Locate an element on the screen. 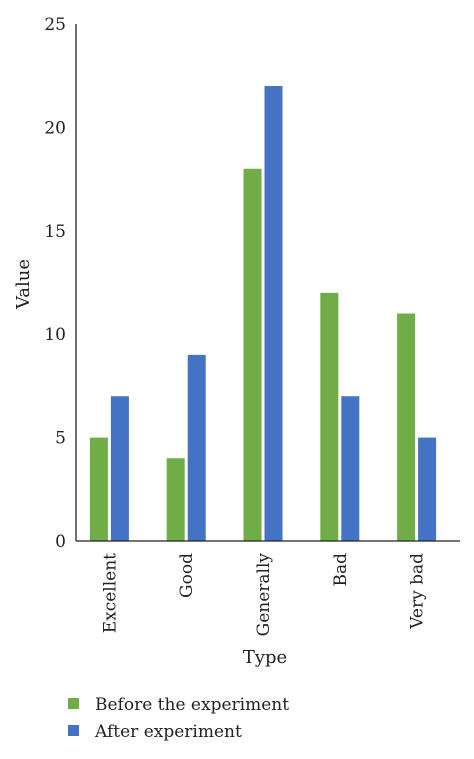  y-axis-label: Value is located at coordinates (23, 284).